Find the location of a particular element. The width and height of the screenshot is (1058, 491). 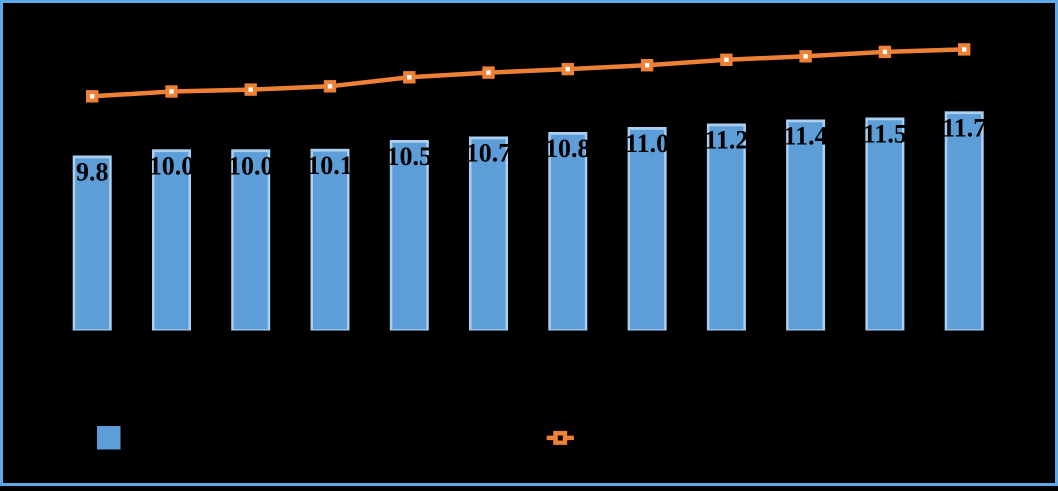

svg-text: 11.0 is located at coordinates (647, 143).